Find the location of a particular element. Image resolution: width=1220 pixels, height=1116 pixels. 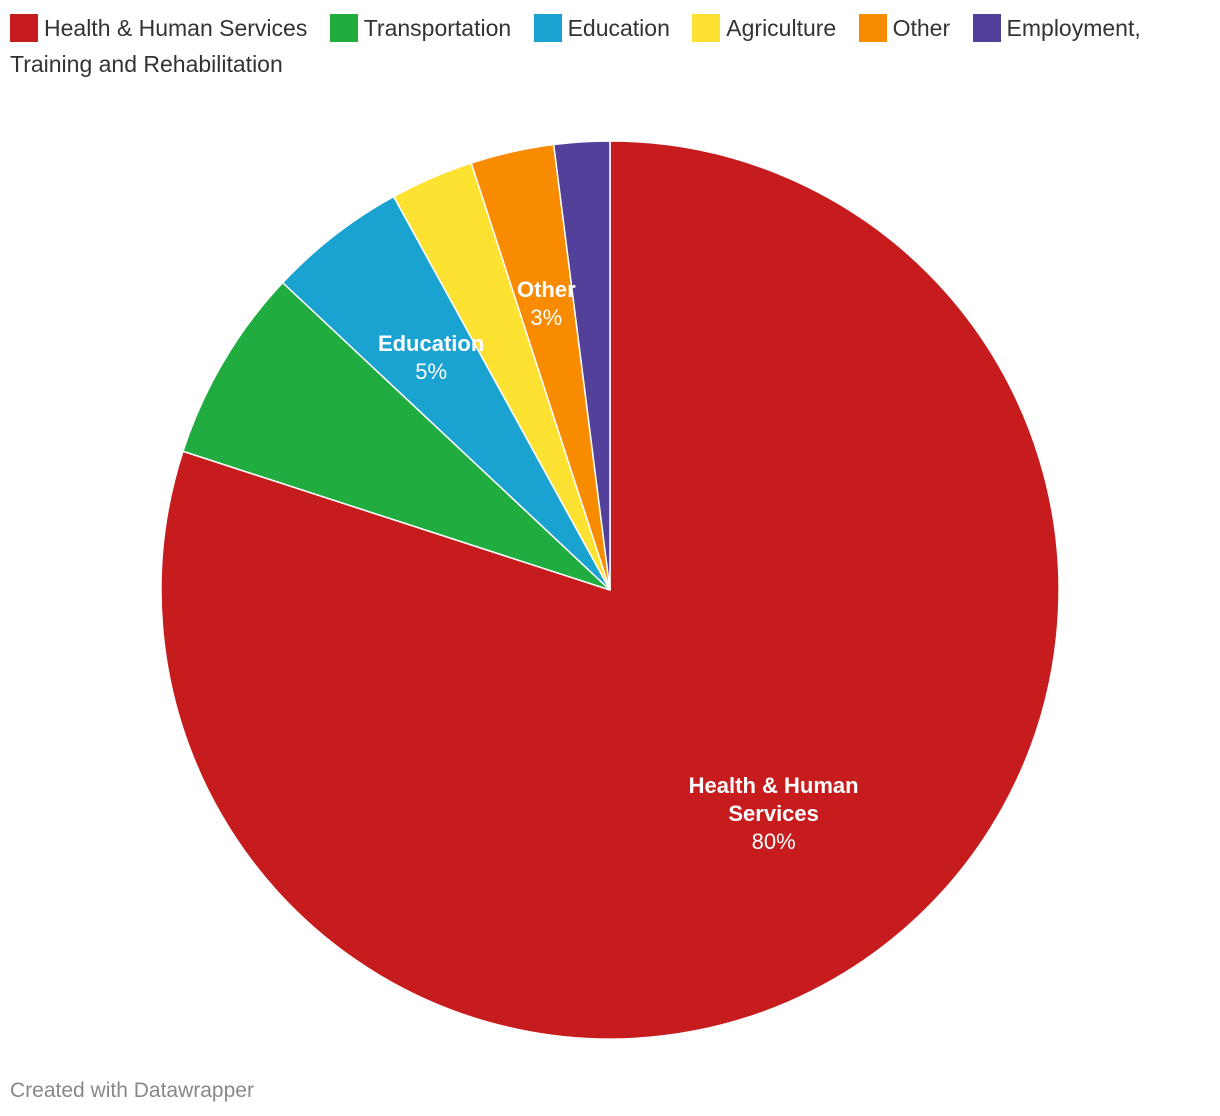

slice-label-value: 80% is located at coordinates (774, 841).